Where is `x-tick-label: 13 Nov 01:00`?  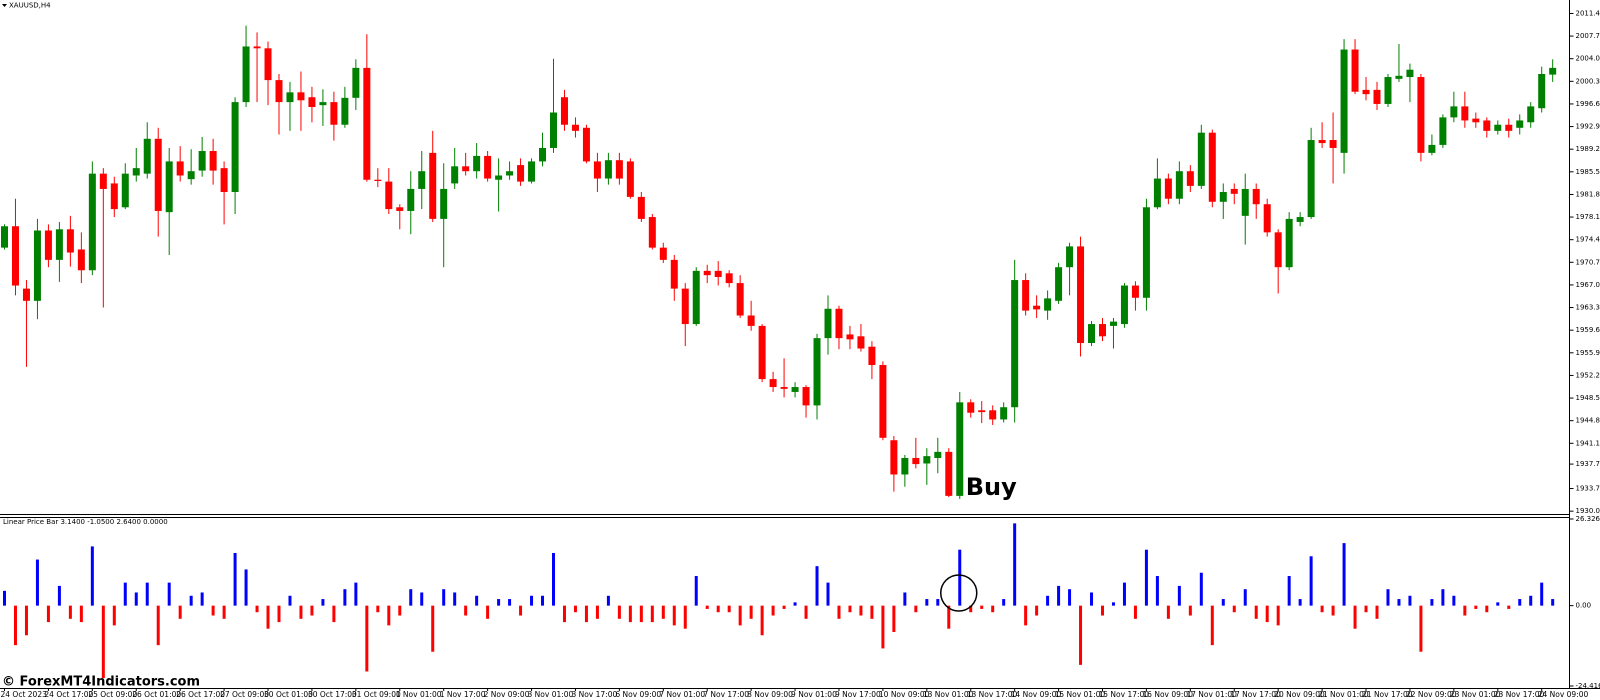 x-tick-label: 13 Nov 01:00 is located at coordinates (948, 694).